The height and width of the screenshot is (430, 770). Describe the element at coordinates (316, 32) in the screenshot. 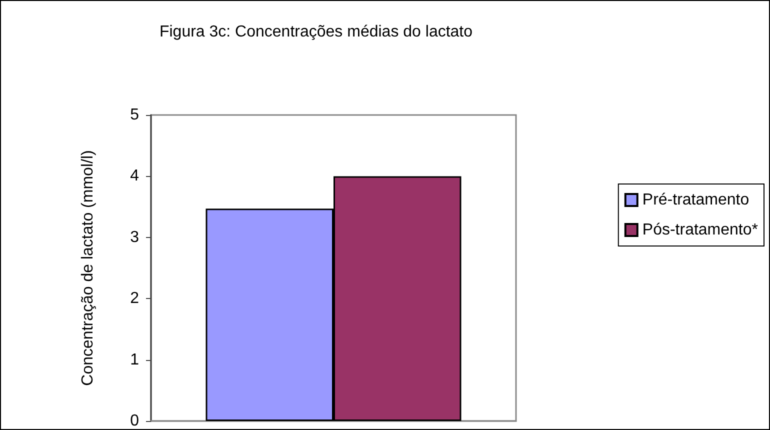

I see `chart-title: Figura 3c: Concentrações médias do lactato` at that location.